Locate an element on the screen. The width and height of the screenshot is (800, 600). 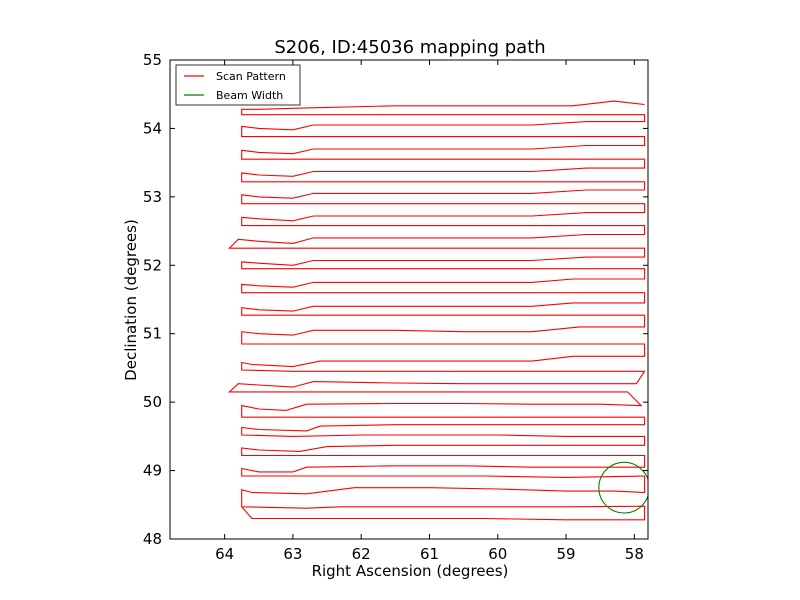
y-tick-label: 48 is located at coordinates (152, 539).